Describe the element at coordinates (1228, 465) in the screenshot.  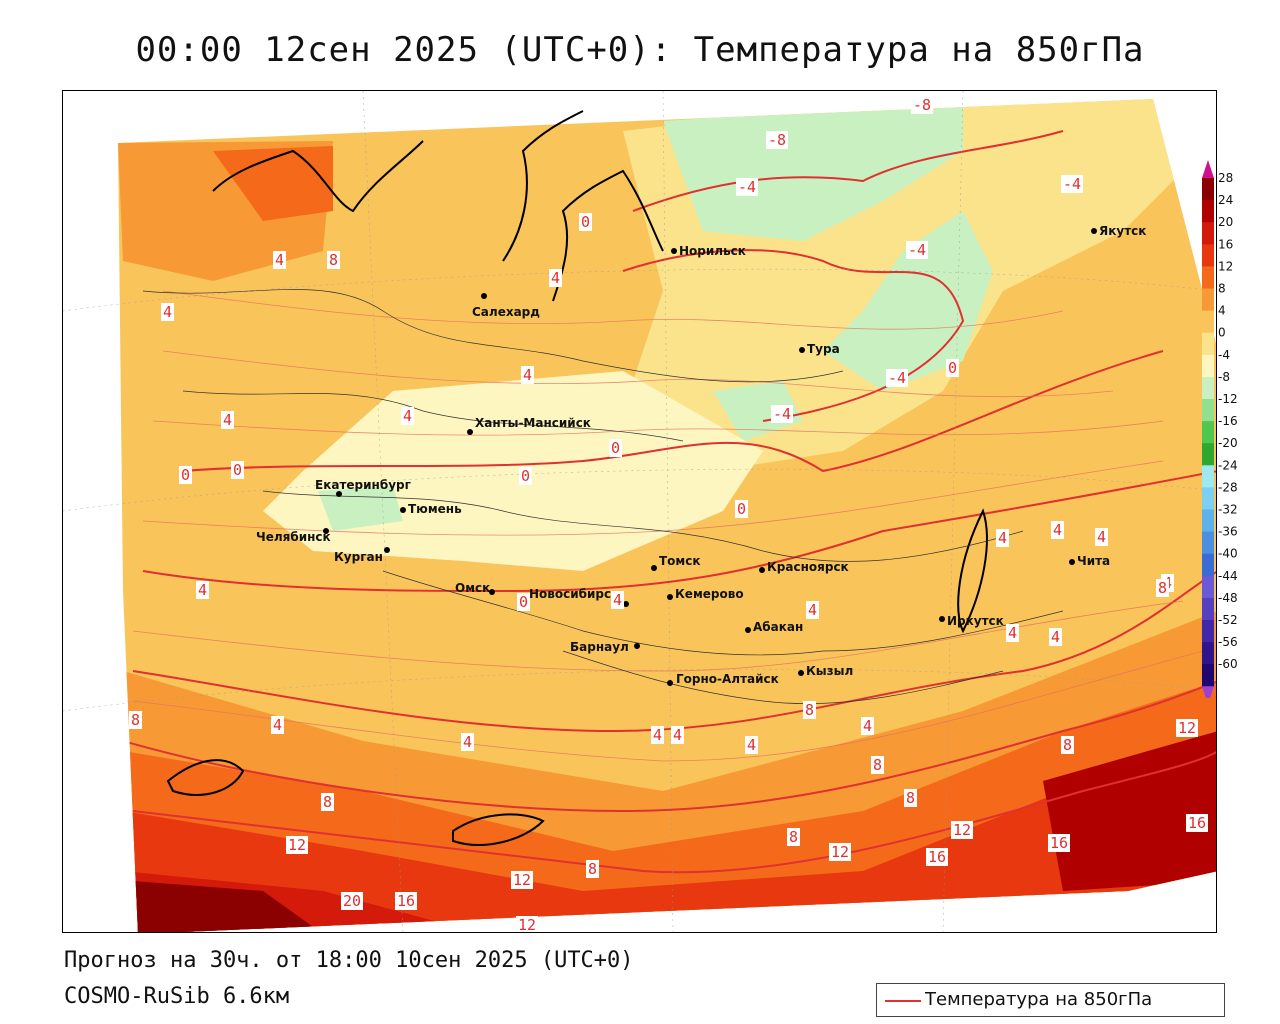
I see `colorbar-tick-label: -24` at that location.